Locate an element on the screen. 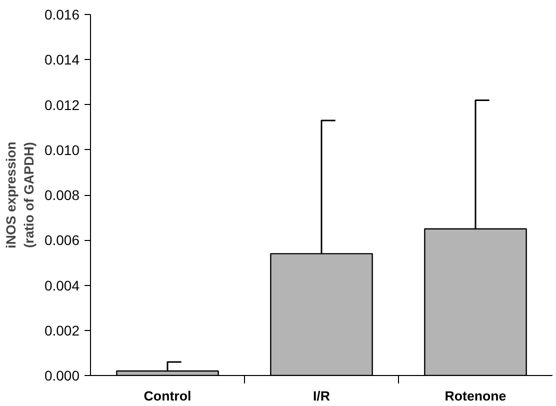 The image size is (556, 406). y-axis-title: iNOS expression (ratio of GAPDH) is located at coordinates (19, 195).